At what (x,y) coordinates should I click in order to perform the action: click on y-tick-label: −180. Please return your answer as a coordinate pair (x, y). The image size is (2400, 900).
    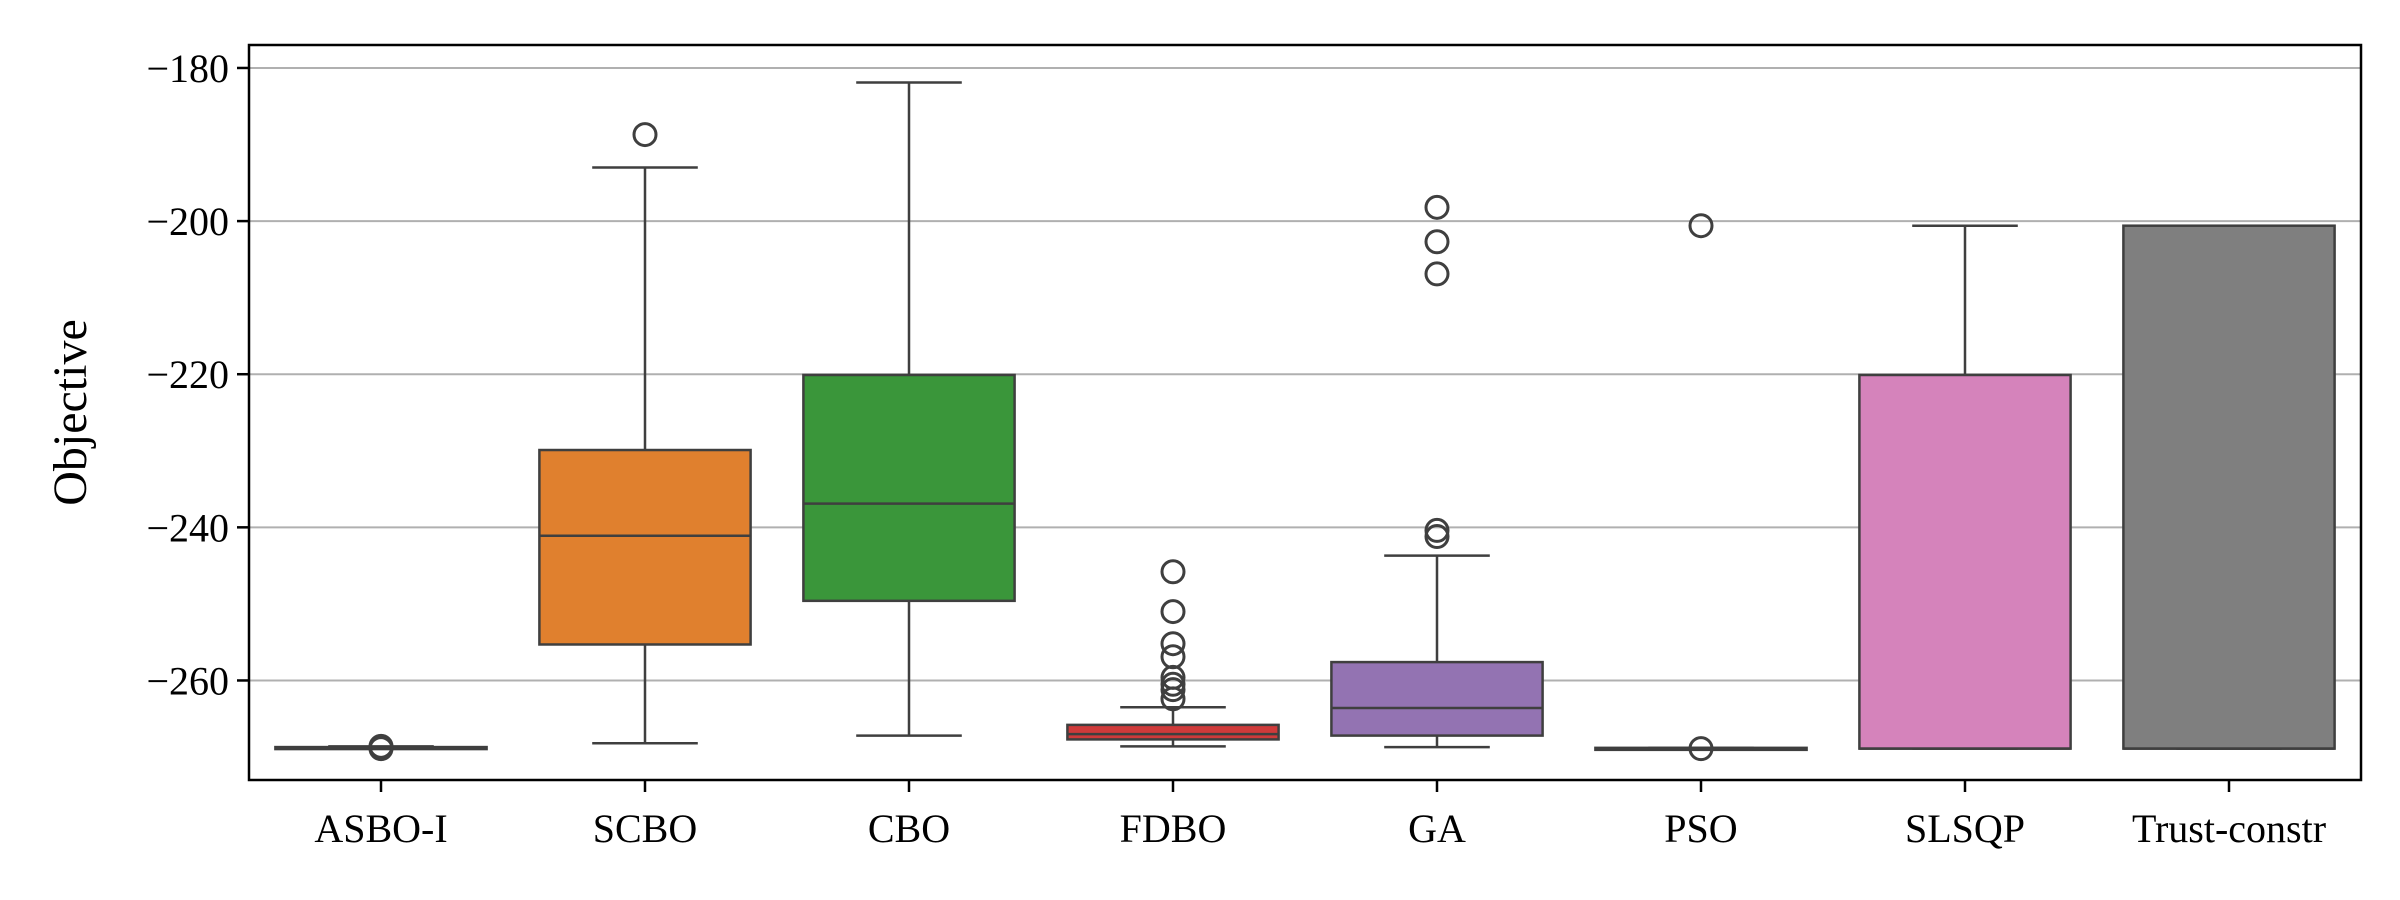
    Looking at the image, I should click on (187, 68).